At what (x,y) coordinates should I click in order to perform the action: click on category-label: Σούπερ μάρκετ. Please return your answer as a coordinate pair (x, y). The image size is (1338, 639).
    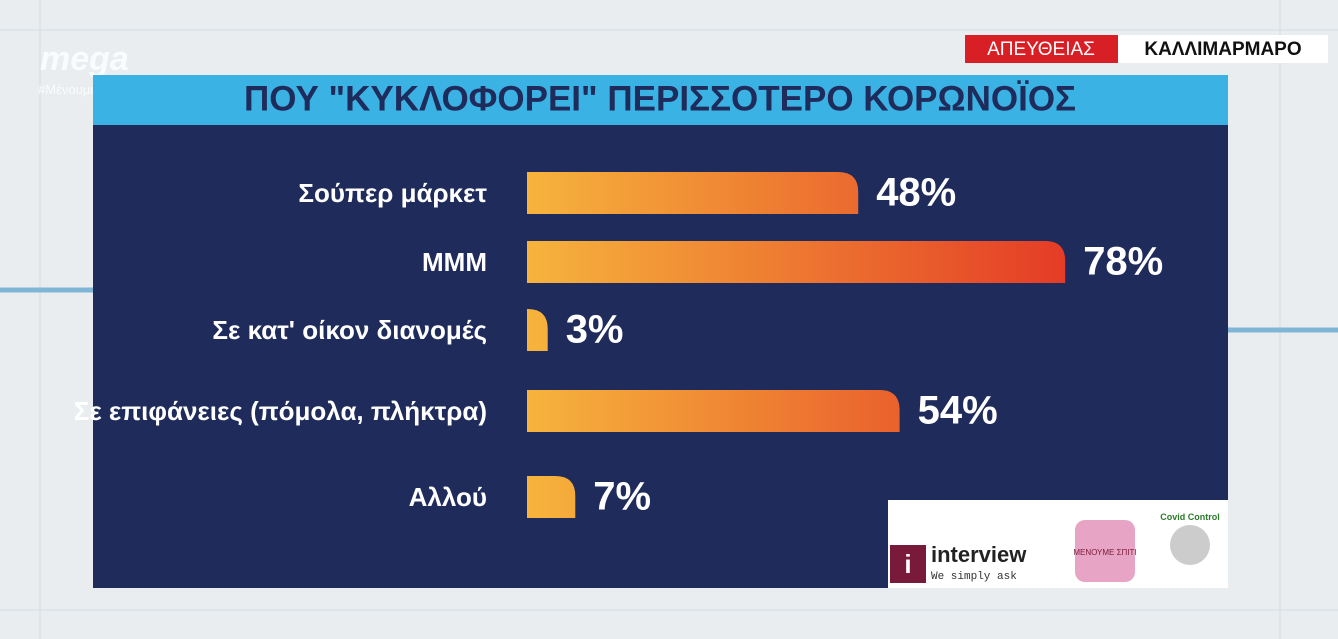
    Looking at the image, I should click on (392, 193).